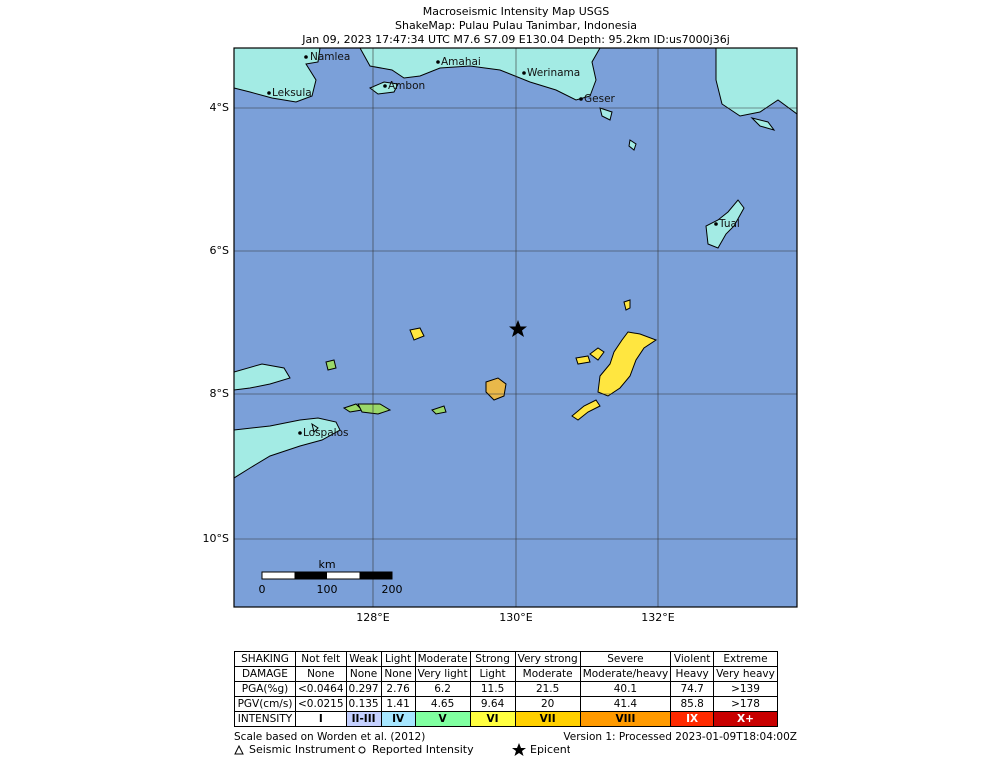 This screenshot has width=1000, height=770. Describe the element at coordinates (553, 73) in the screenshot. I see `city-label: Werinama` at that location.